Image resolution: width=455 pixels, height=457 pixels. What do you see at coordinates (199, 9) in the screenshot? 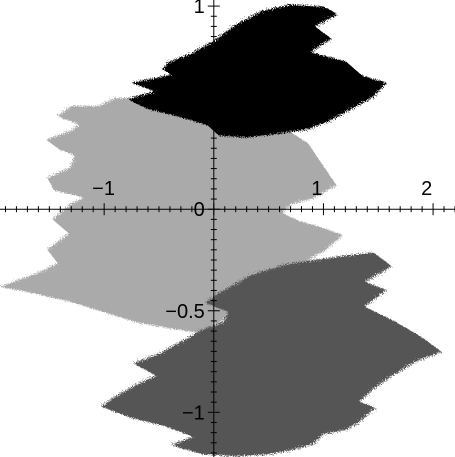
I see `y-tick-label: 1` at bounding box center [199, 9].